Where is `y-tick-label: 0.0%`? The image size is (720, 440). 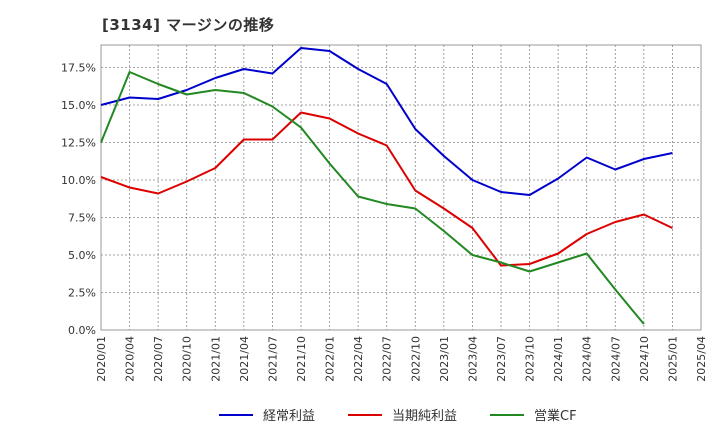
y-tick-label: 0.0% is located at coordinates (82, 330).